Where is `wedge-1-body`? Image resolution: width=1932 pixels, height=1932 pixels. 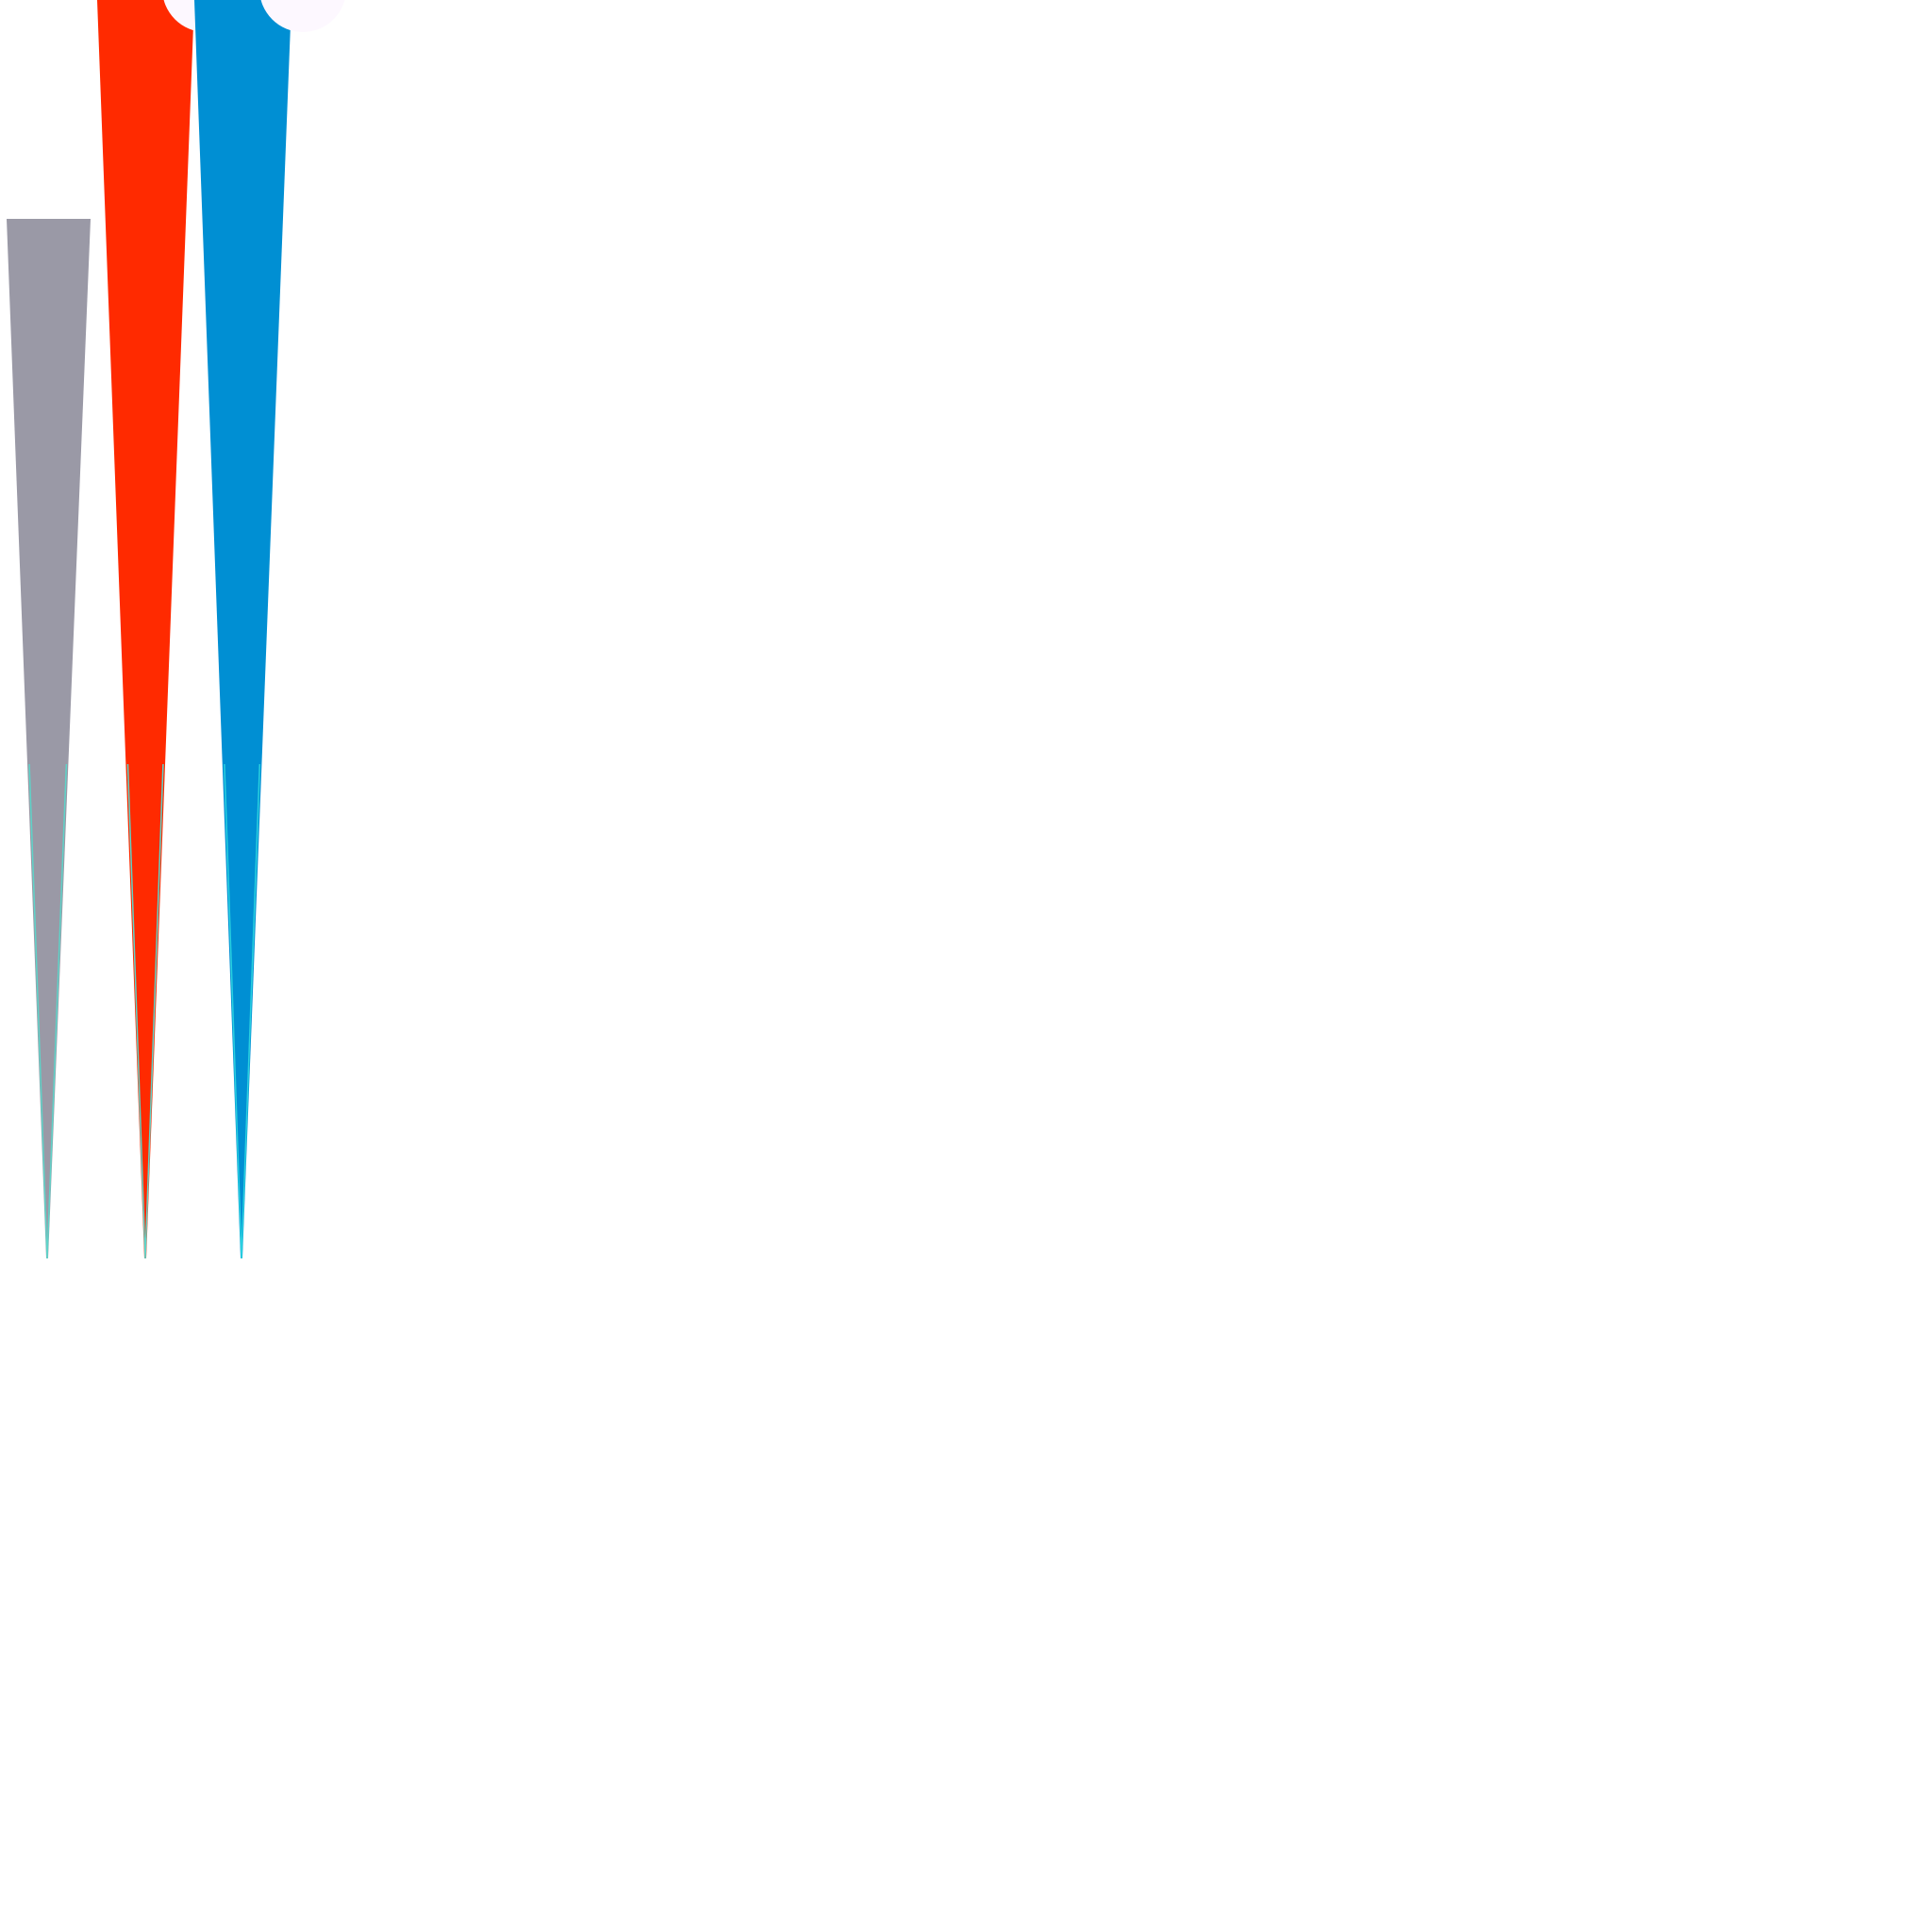 wedge-1-body is located at coordinates (49, 739).